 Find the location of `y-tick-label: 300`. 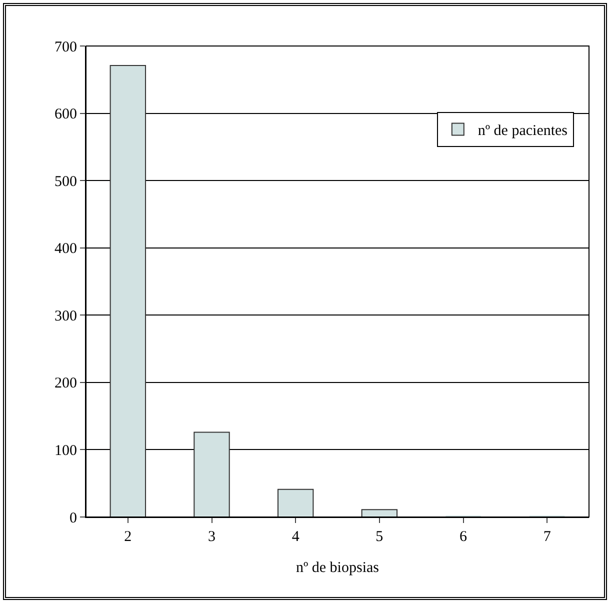

y-tick-label: 300 is located at coordinates (65, 316).